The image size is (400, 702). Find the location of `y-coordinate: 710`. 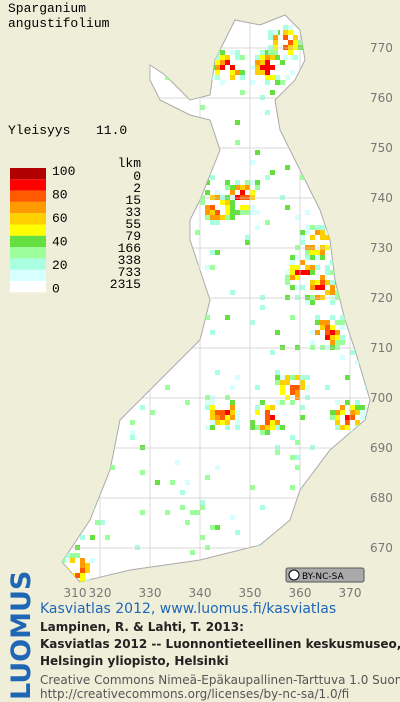

y-coordinate: 710 is located at coordinates (381, 348).